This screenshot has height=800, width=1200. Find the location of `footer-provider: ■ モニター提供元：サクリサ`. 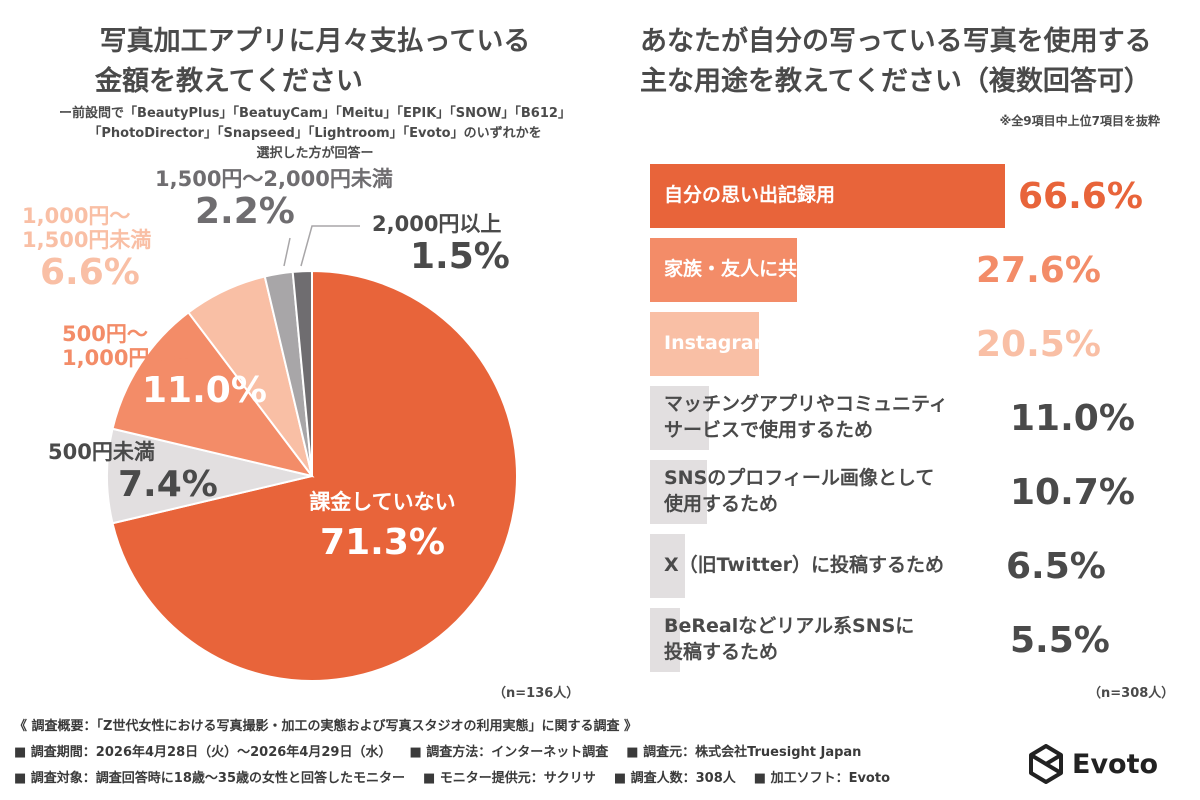

footer-provider: ■ モニター提供元：サクリサ is located at coordinates (509, 778).